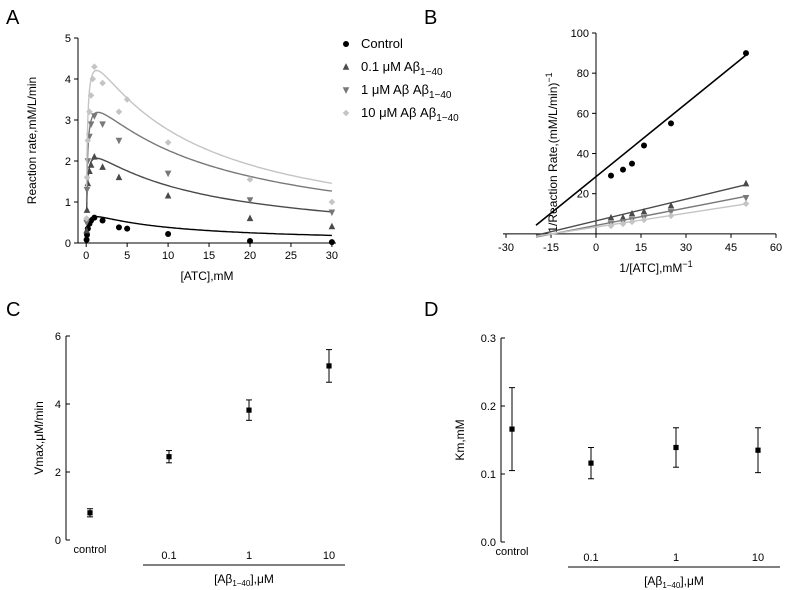  What do you see at coordinates (731, 248) in the screenshot?
I see `x-tick-label: 45` at bounding box center [731, 248].